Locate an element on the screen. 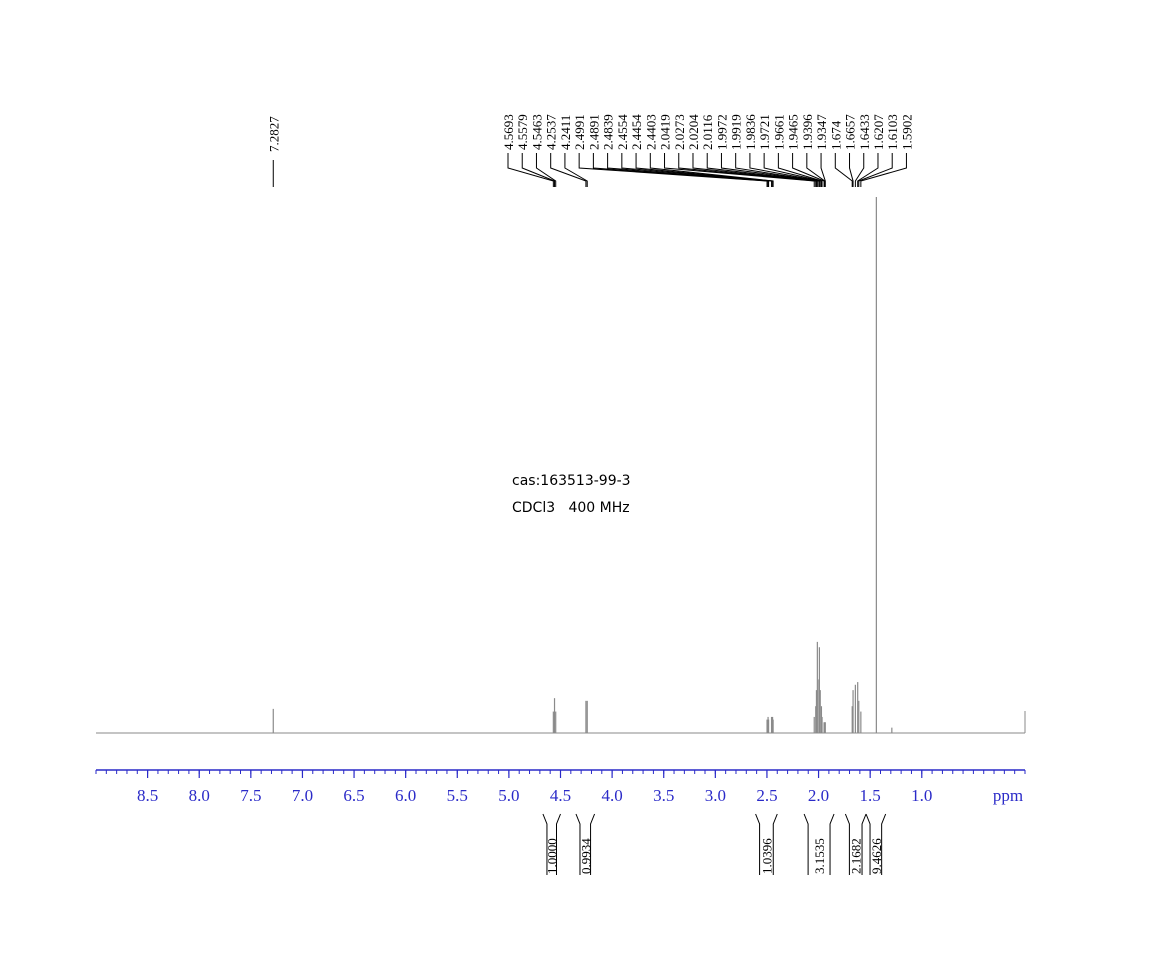 This screenshot has height=953, width=1165. x-tick-label: 8.5 is located at coordinates (147, 795).